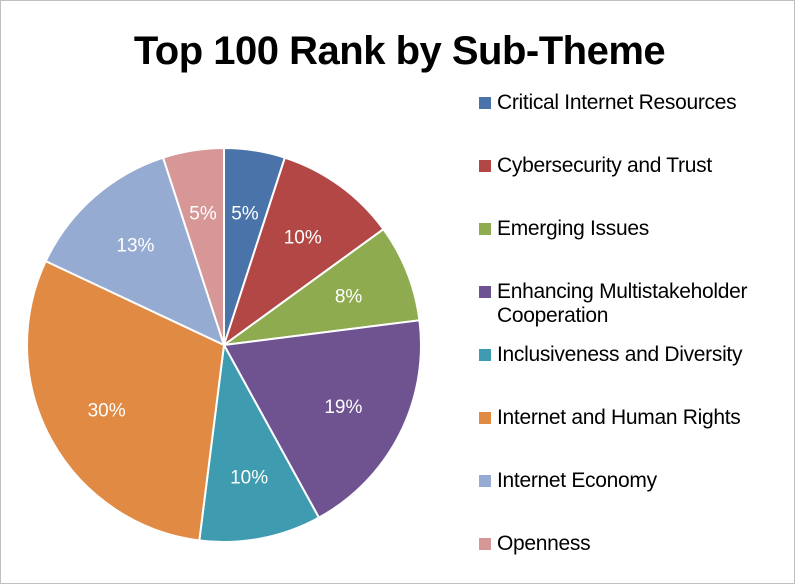  What do you see at coordinates (259, 442) in the screenshot?
I see `pie-slice-inclusiveness-and-diversity` at bounding box center [259, 442].